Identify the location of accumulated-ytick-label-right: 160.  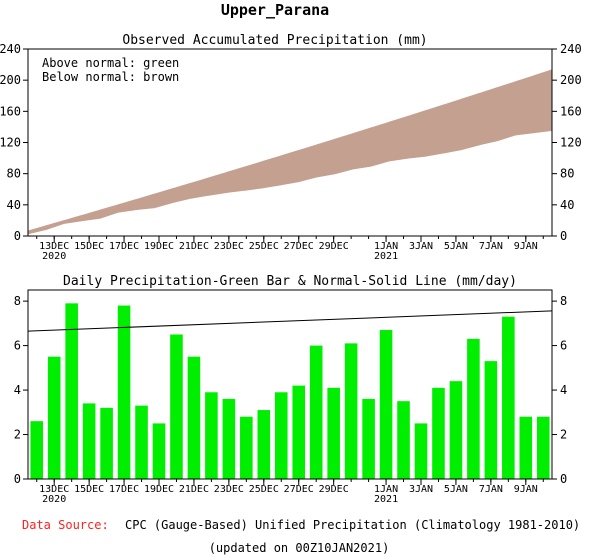
(571, 111).